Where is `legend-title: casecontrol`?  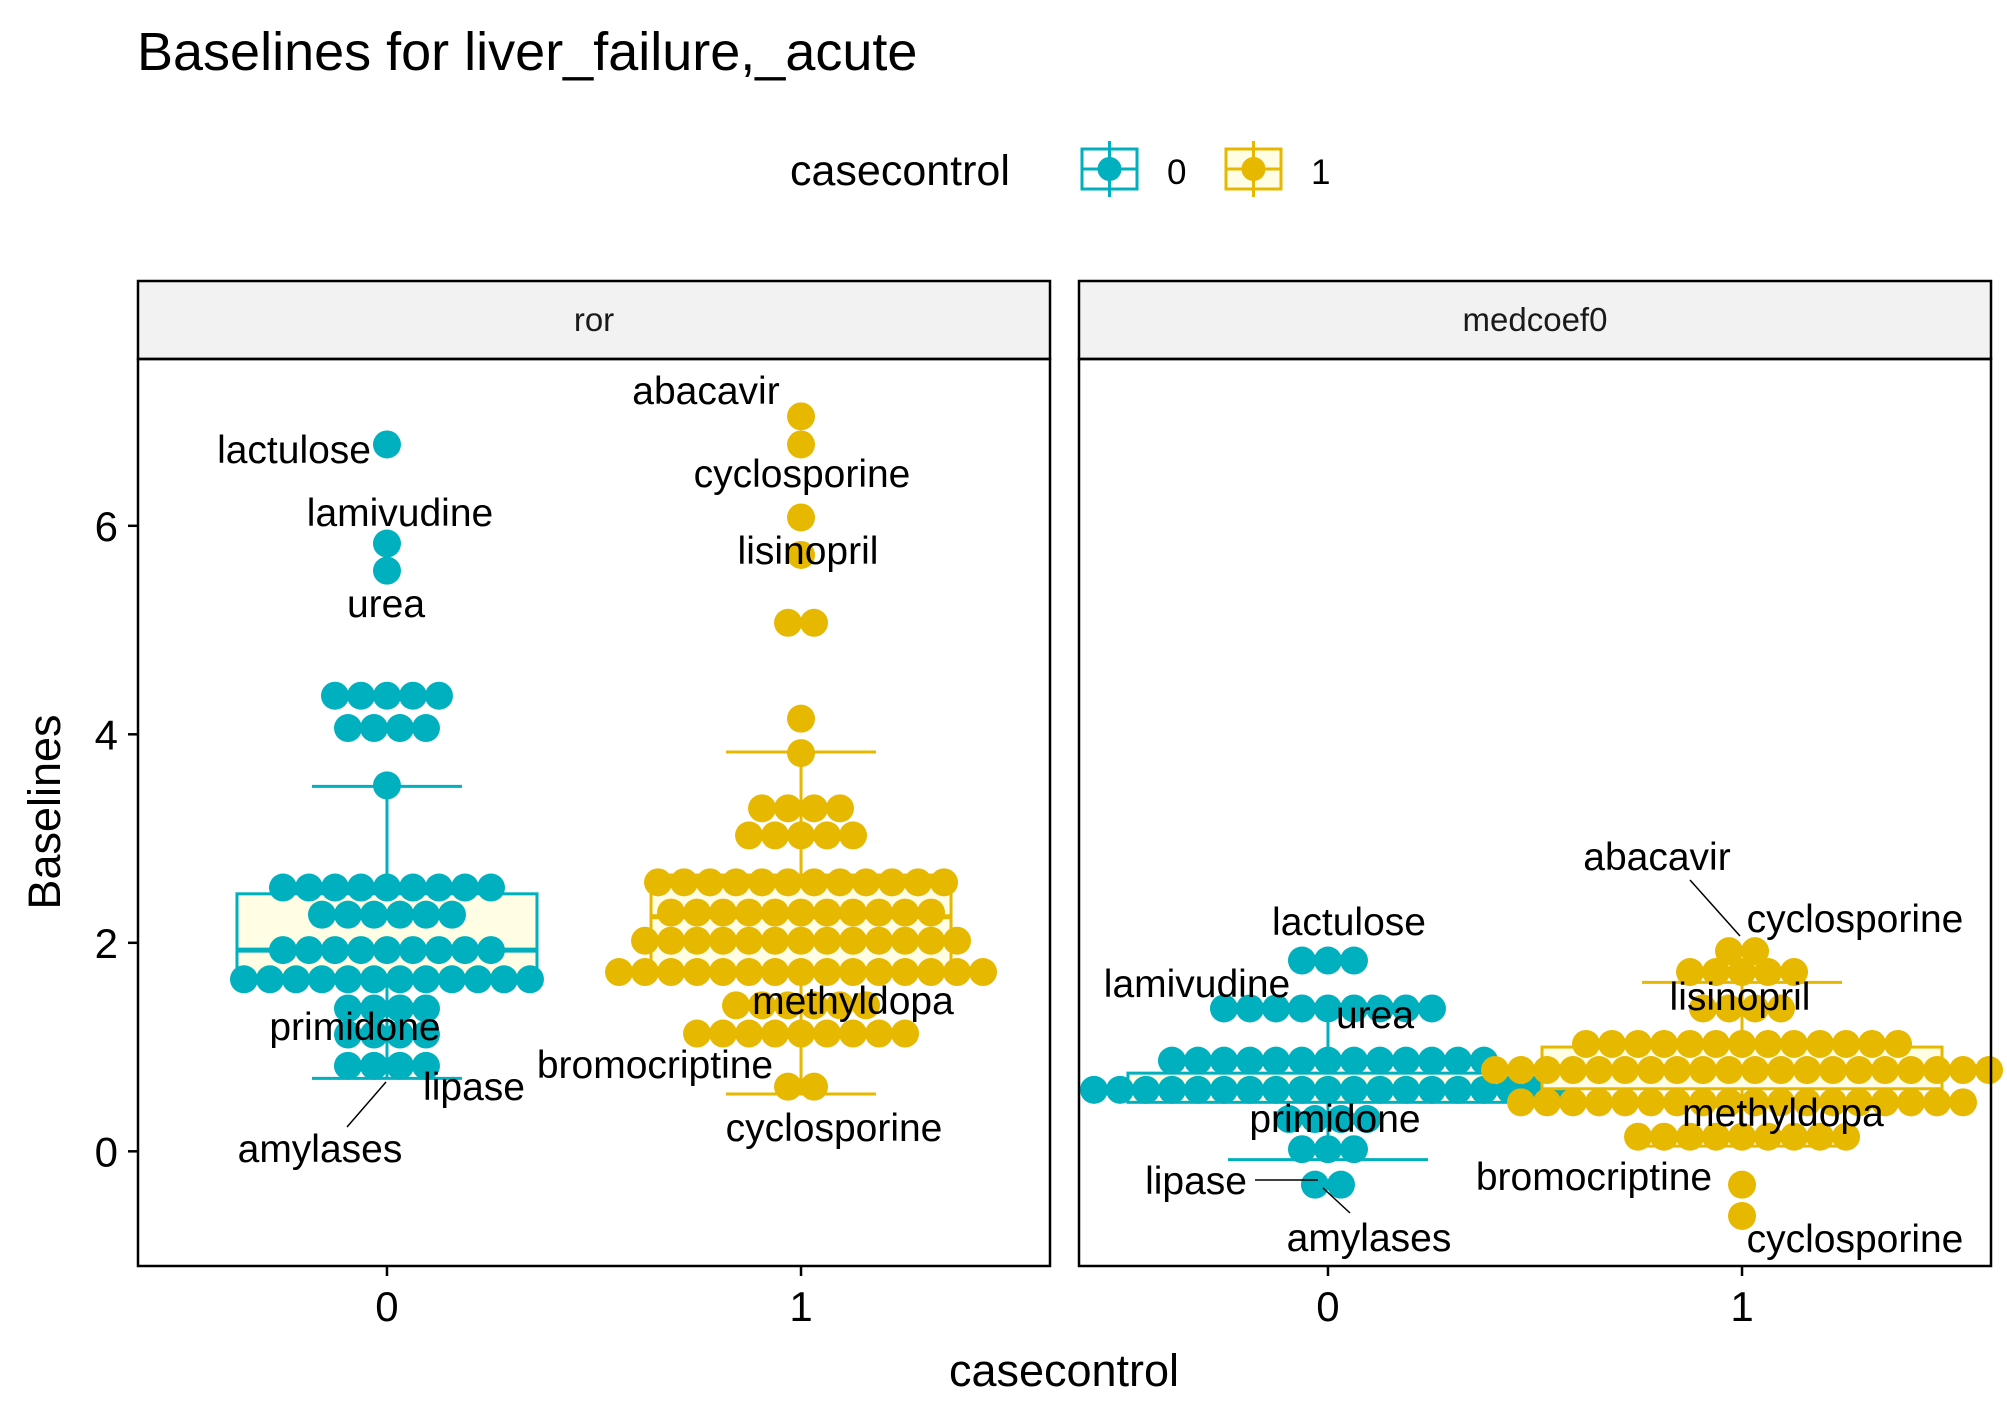 legend-title: casecontrol is located at coordinates (900, 171).